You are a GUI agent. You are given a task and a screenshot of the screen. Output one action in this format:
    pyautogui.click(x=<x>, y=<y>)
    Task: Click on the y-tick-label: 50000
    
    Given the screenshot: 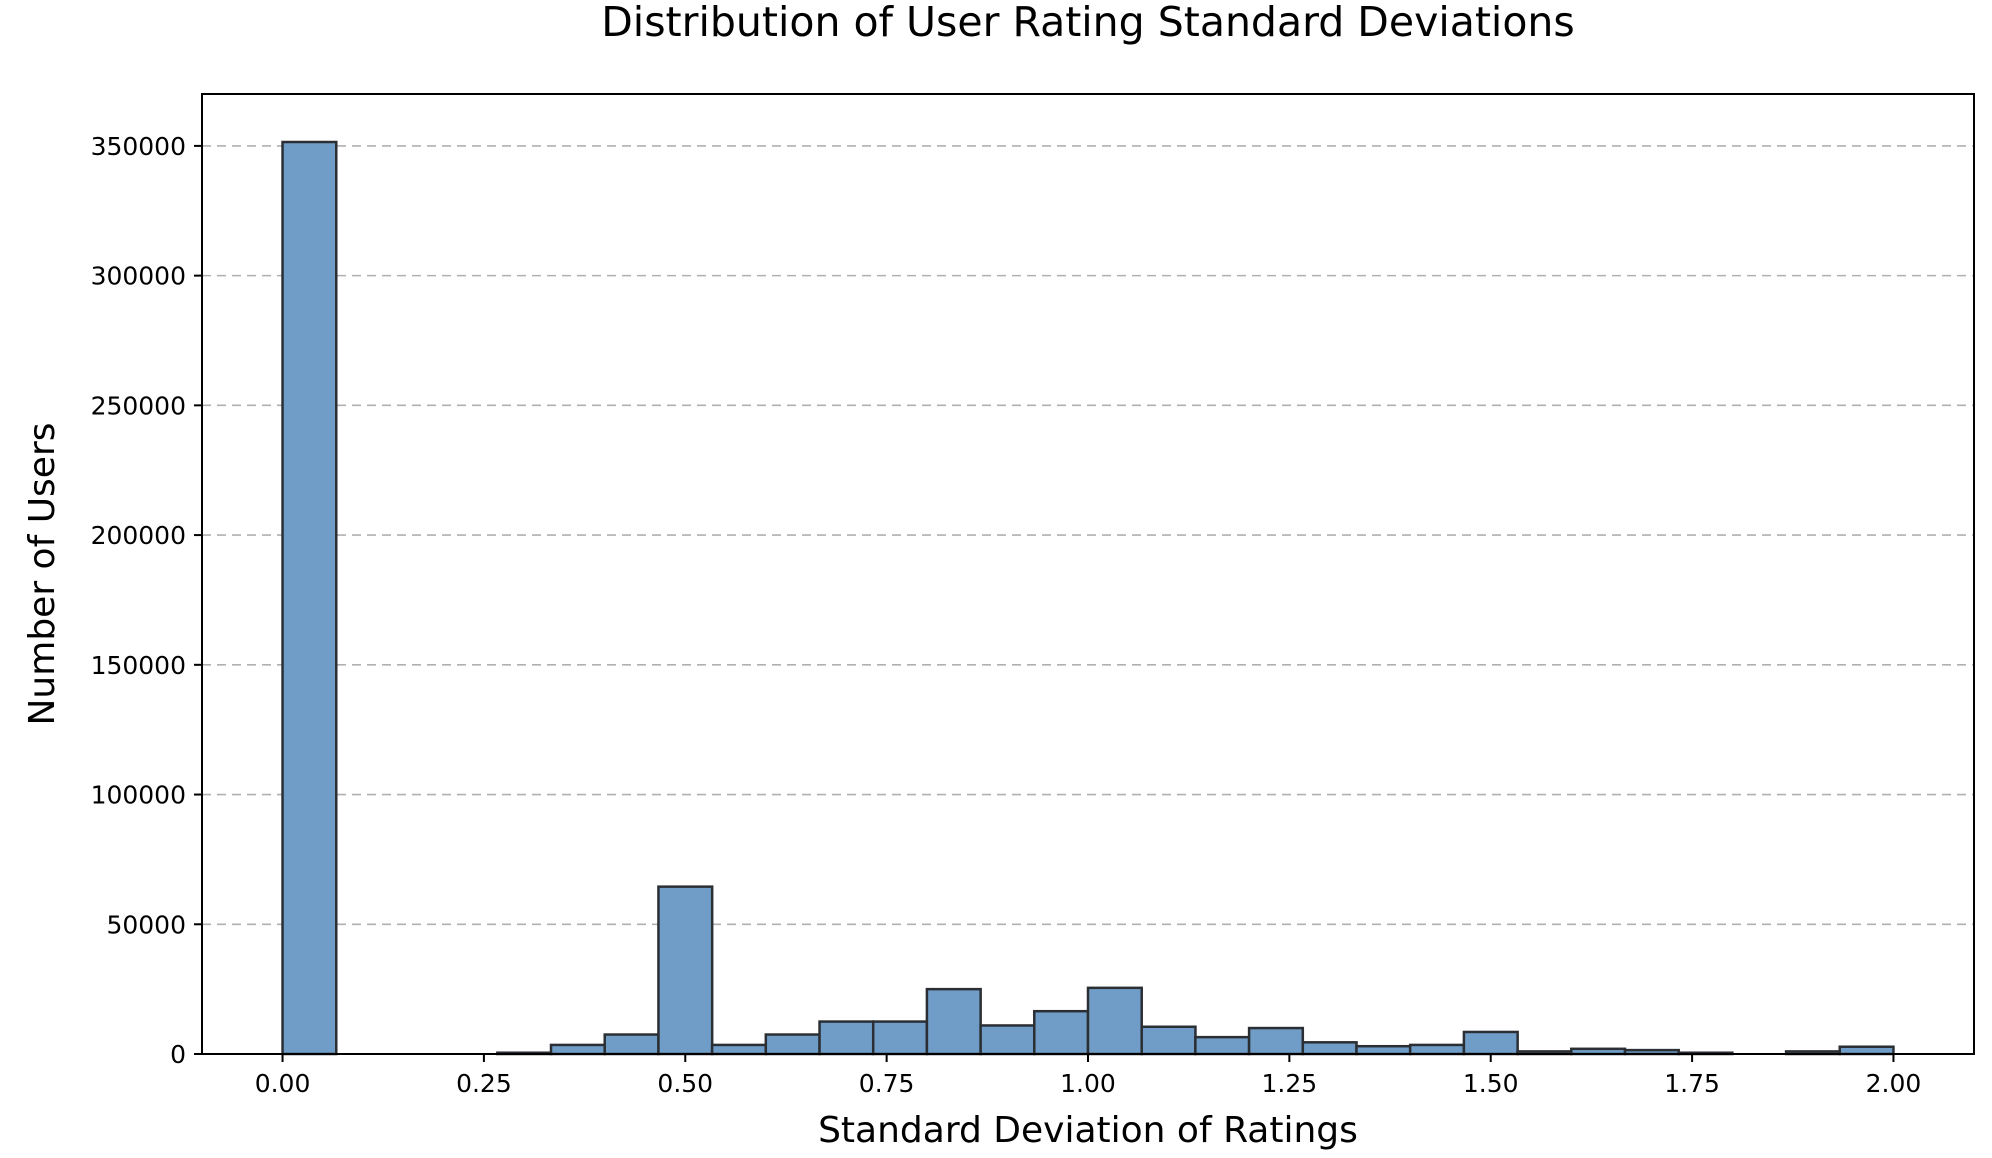 What is the action you would take?
    pyautogui.click(x=146, y=924)
    